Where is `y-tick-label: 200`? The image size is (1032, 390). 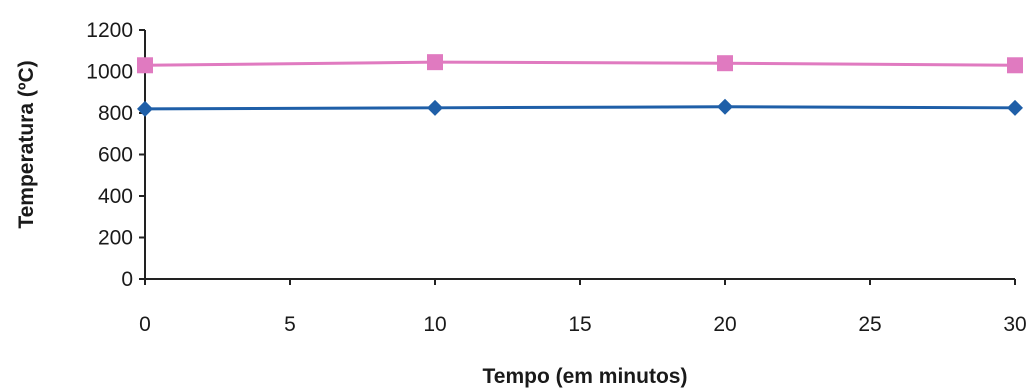 y-tick-label: 200 is located at coordinates (115, 238).